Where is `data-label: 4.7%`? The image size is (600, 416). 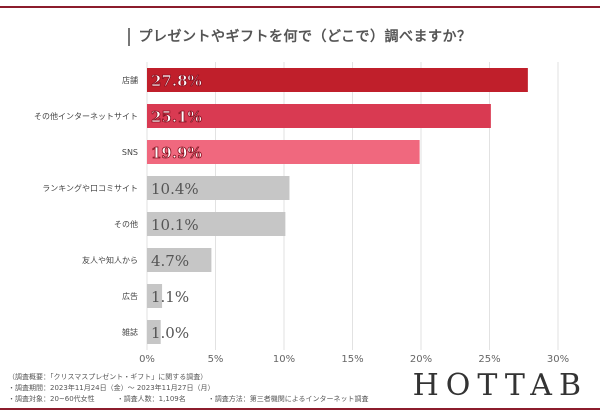
data-label: 4.7% is located at coordinates (170, 261).